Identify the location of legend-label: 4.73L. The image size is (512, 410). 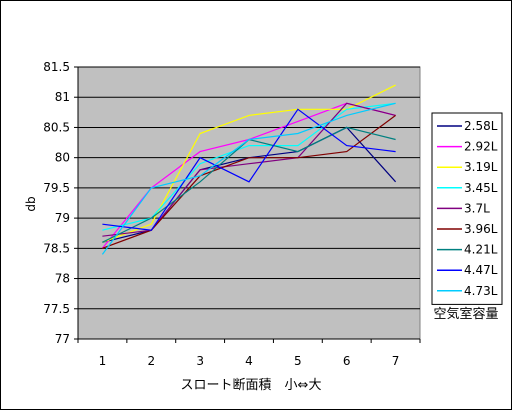
(481, 291).